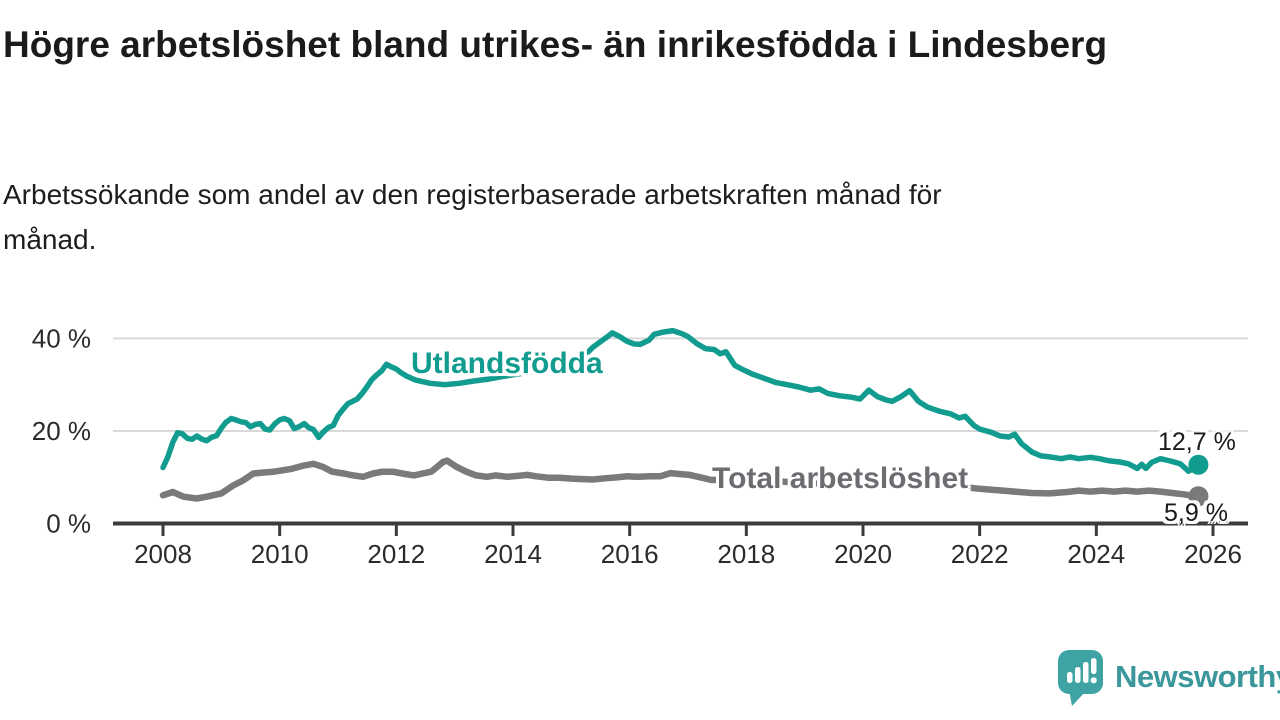 Image resolution: width=1280 pixels, height=720 pixels. What do you see at coordinates (280, 554) in the screenshot?
I see `x-tick-label: 2010` at bounding box center [280, 554].